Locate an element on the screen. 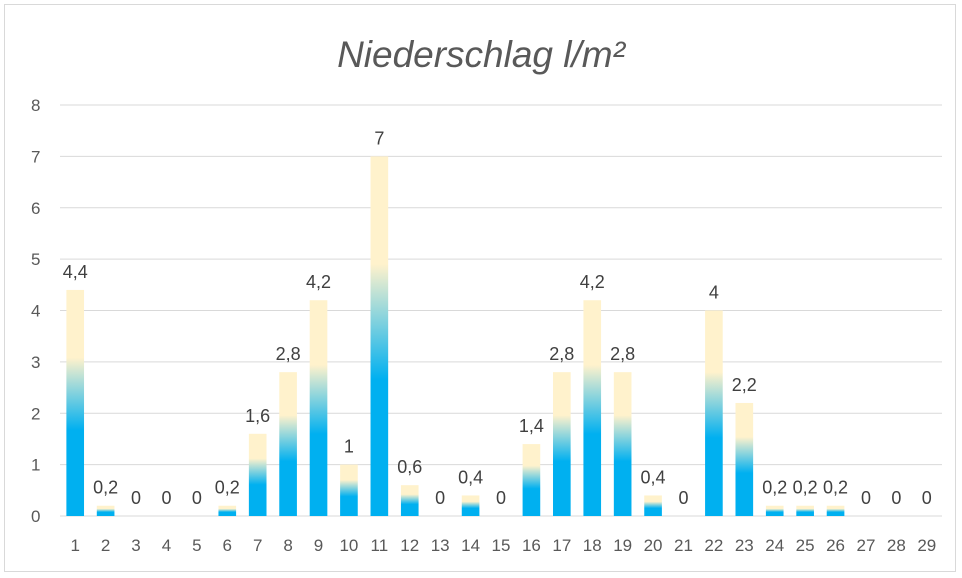  y-tick-label: 5 is located at coordinates (35, 259).